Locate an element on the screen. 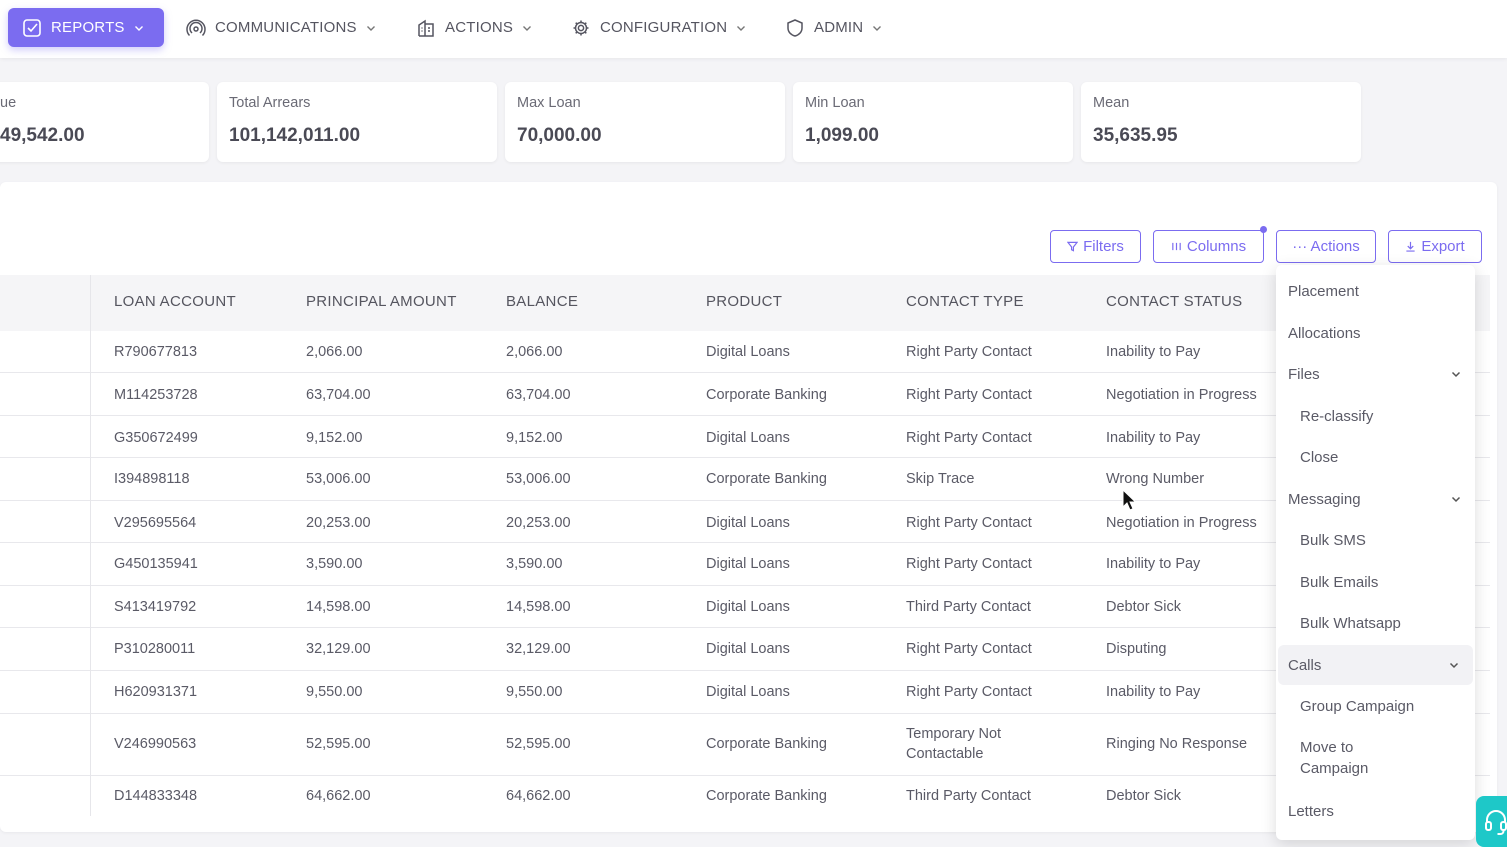  shield-icon is located at coordinates (795, 27).